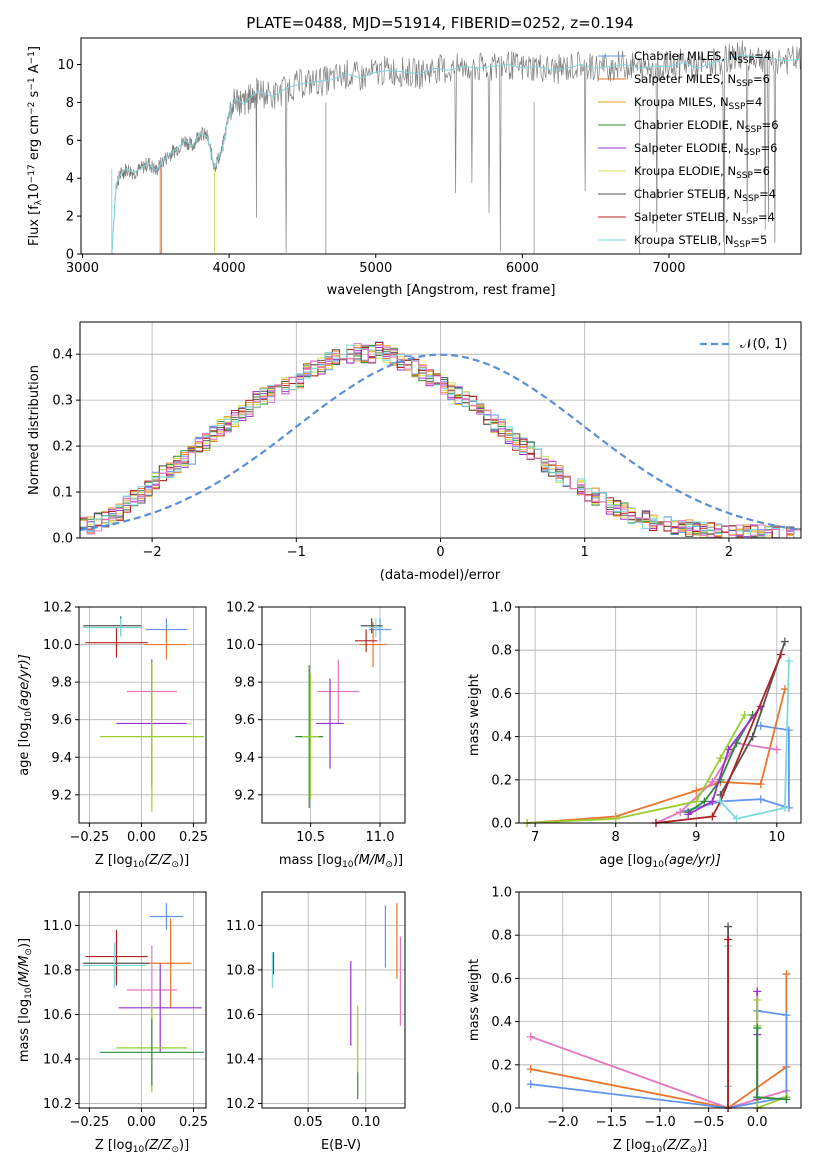  What do you see at coordinates (696, 837) in the screenshot?
I see `x-tick-label: 9` at bounding box center [696, 837].